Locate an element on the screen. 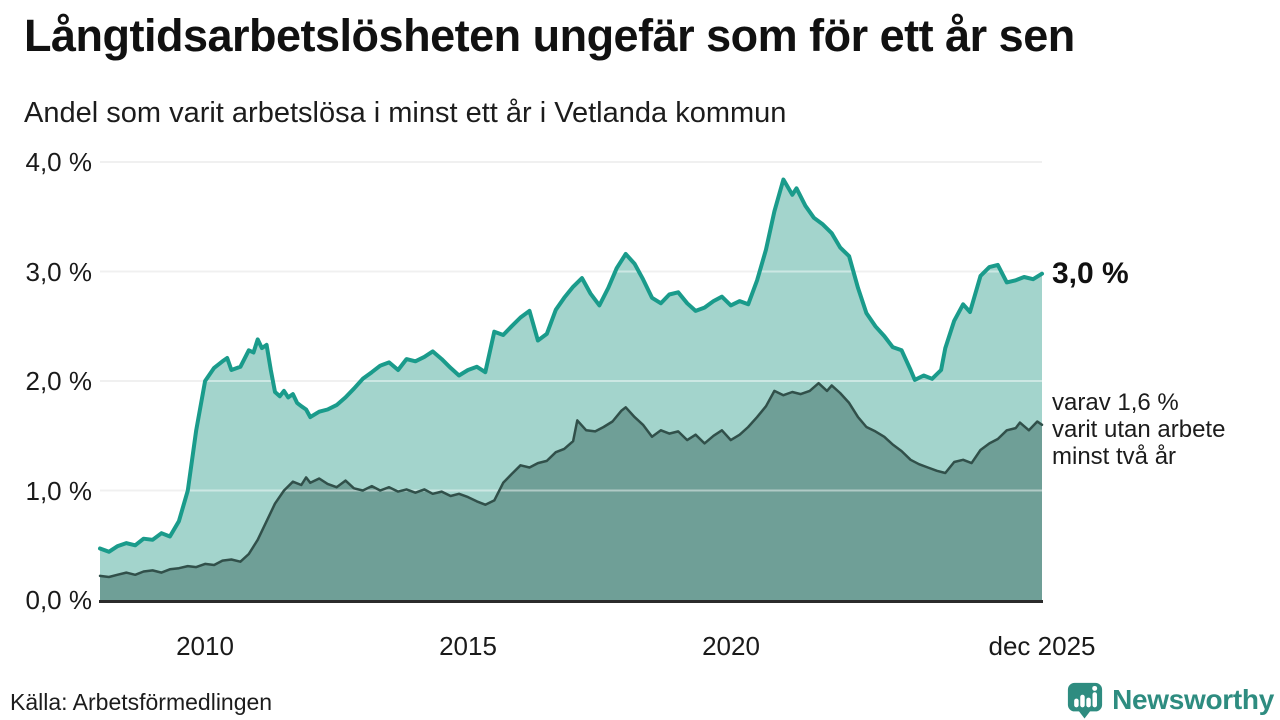  y-tick-label: 2,0 % is located at coordinates (59, 381).